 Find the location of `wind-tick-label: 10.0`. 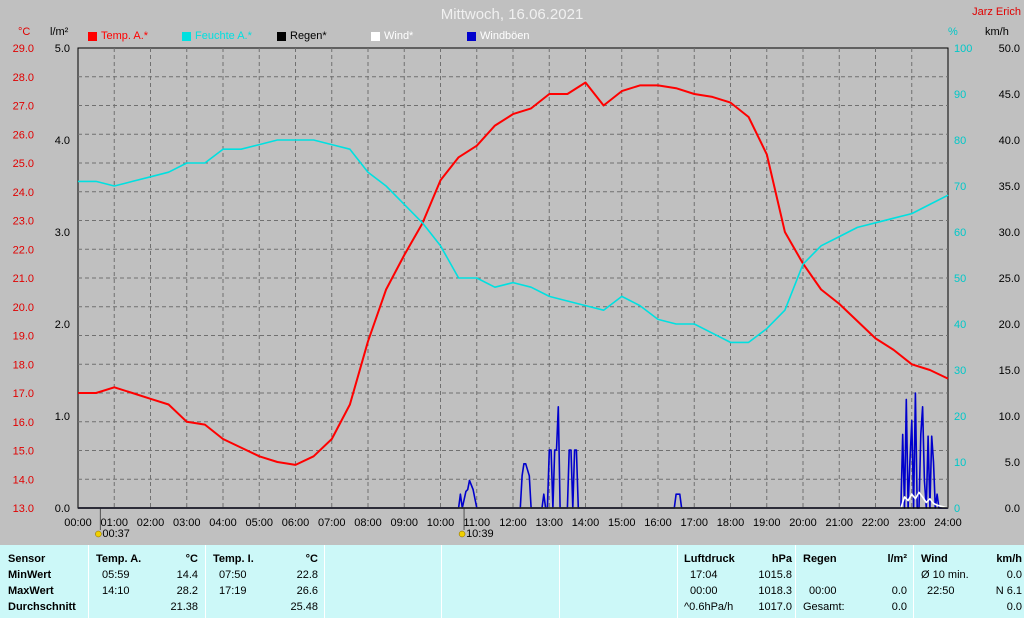

wind-tick-label: 10.0 is located at coordinates (1009, 417).